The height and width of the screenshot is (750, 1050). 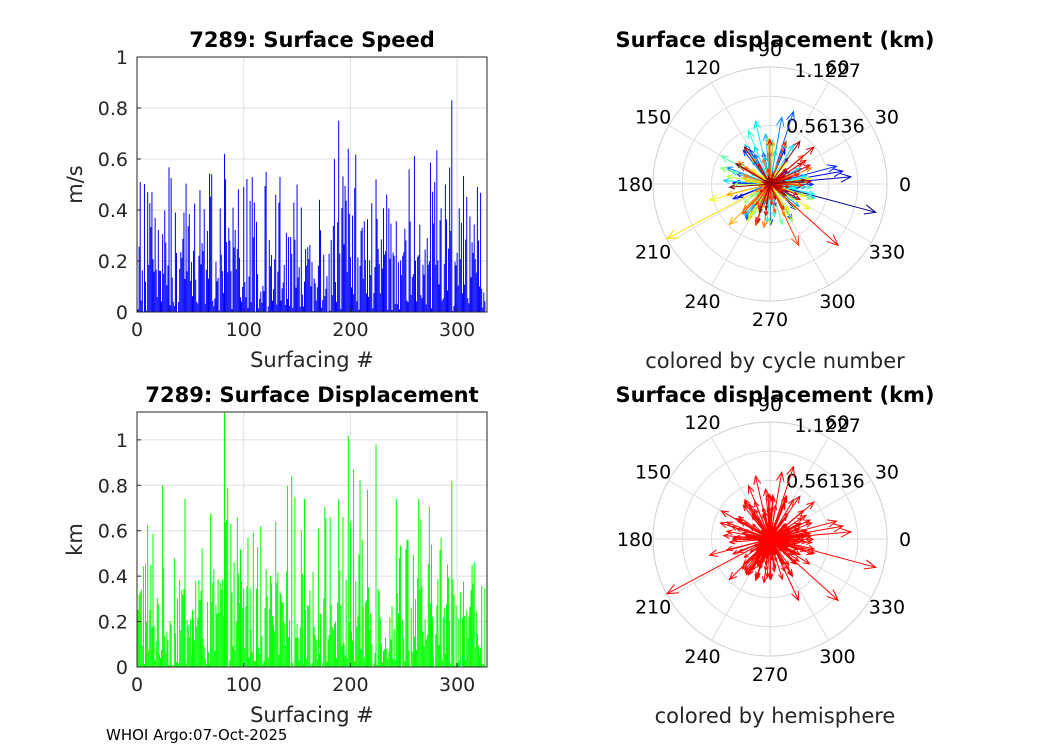 What do you see at coordinates (887, 253) in the screenshot?
I see `theta-label: 330` at bounding box center [887, 253].